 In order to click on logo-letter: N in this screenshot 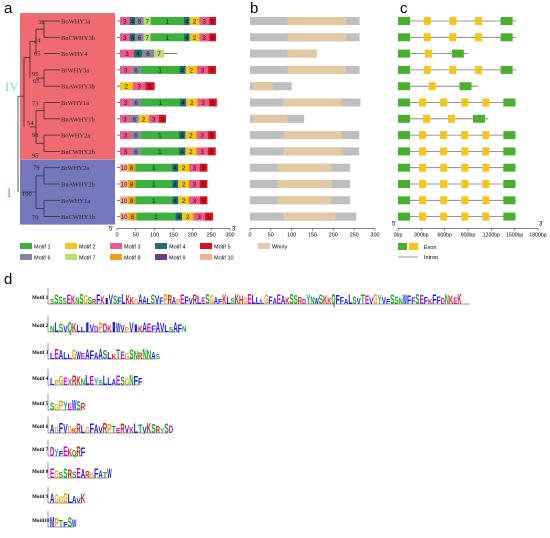, I will do `click(136, 355)`.